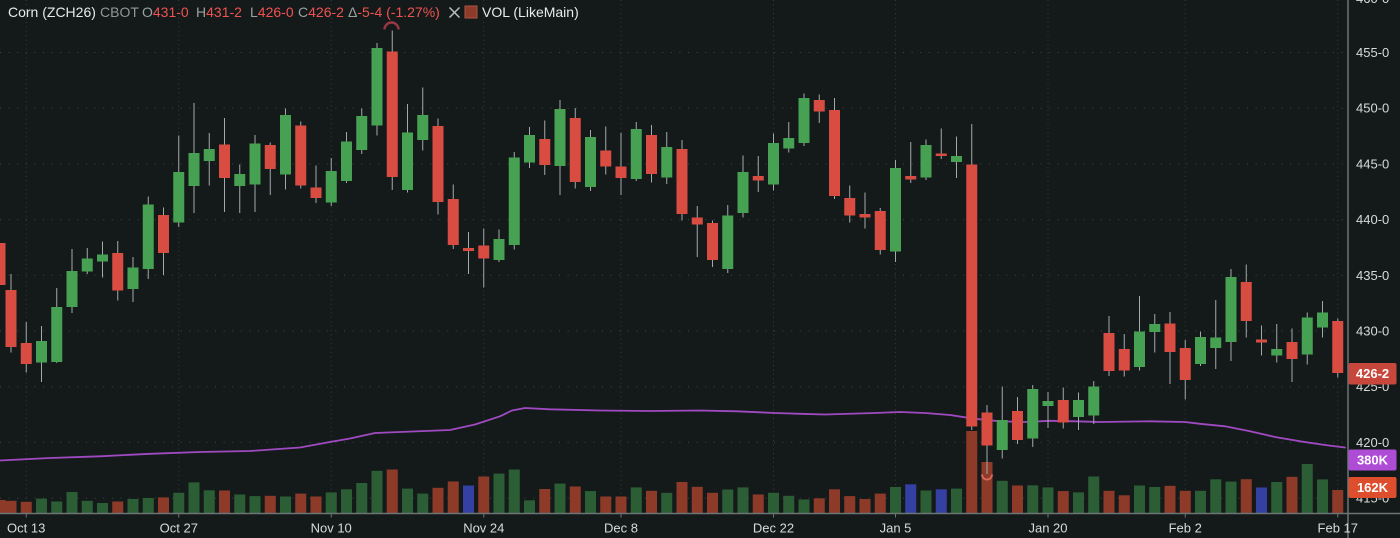  I want to click on svg-text: Corn (ZCH26), so click(52, 12).